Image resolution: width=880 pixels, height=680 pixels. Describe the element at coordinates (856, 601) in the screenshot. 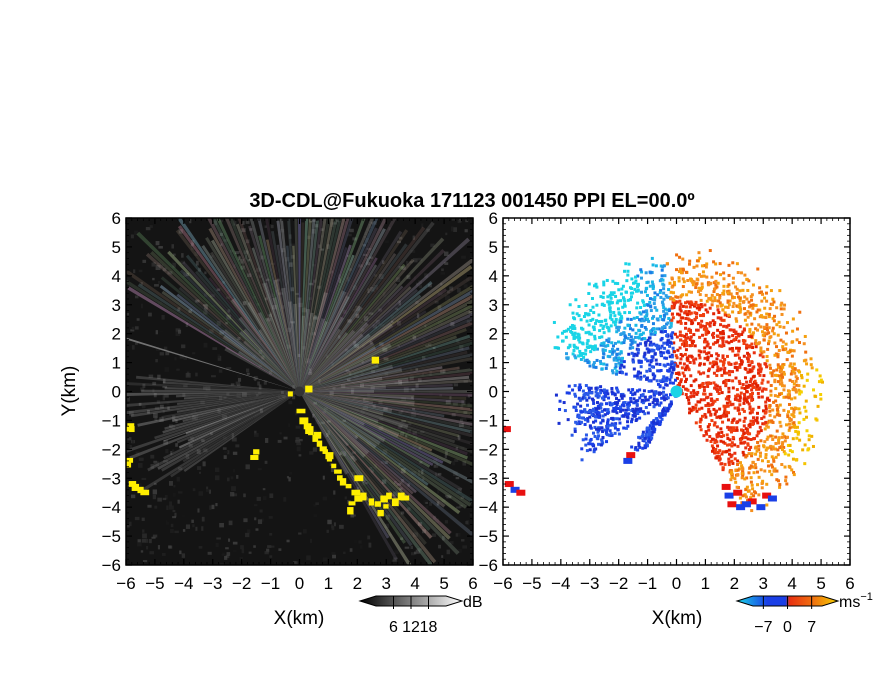

I see `right-colorbar-unit: ms−1` at that location.